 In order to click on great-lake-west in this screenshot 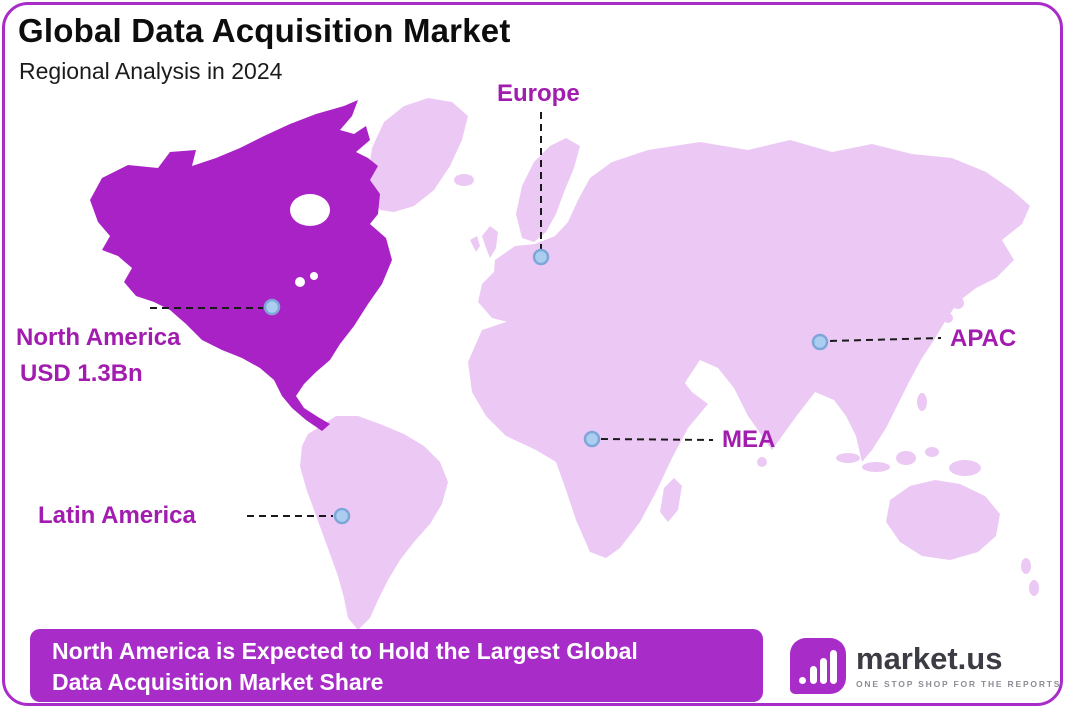, I will do `click(300, 282)`.